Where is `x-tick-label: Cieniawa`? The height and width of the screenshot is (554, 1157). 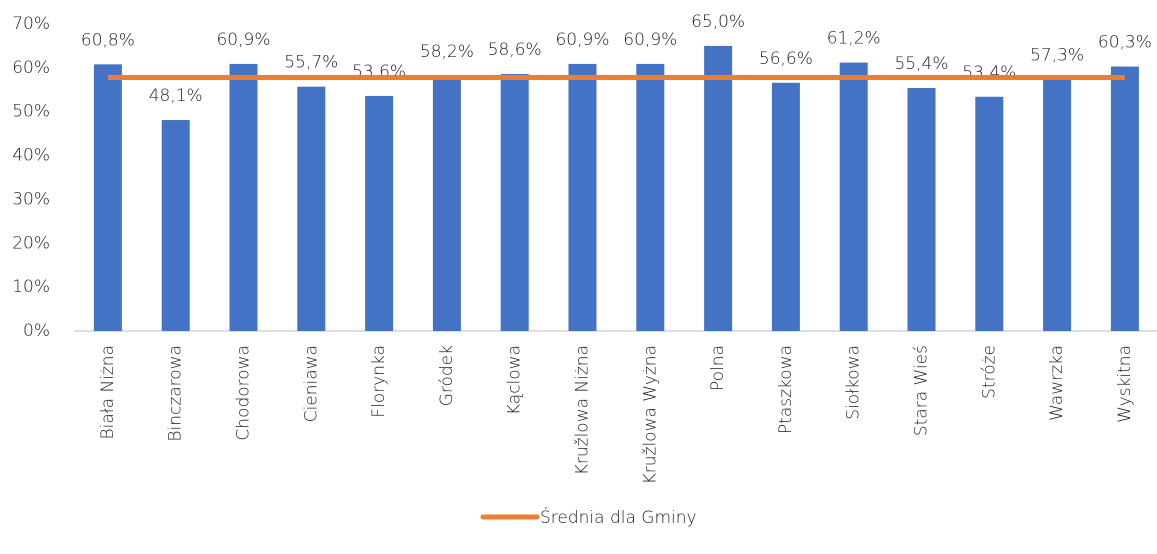
x-tick-label: Cieniawa is located at coordinates (311, 383).